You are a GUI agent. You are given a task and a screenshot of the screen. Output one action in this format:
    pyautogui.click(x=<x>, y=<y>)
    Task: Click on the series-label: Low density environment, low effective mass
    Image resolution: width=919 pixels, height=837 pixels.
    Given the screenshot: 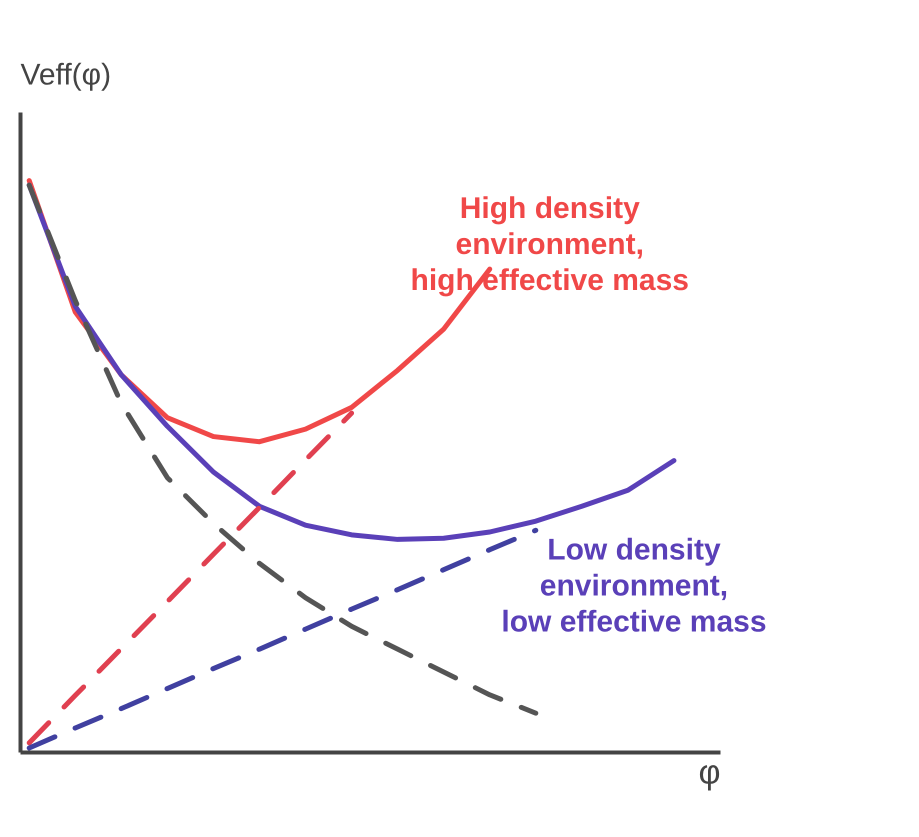 What is the action you would take?
    pyautogui.click(x=634, y=586)
    